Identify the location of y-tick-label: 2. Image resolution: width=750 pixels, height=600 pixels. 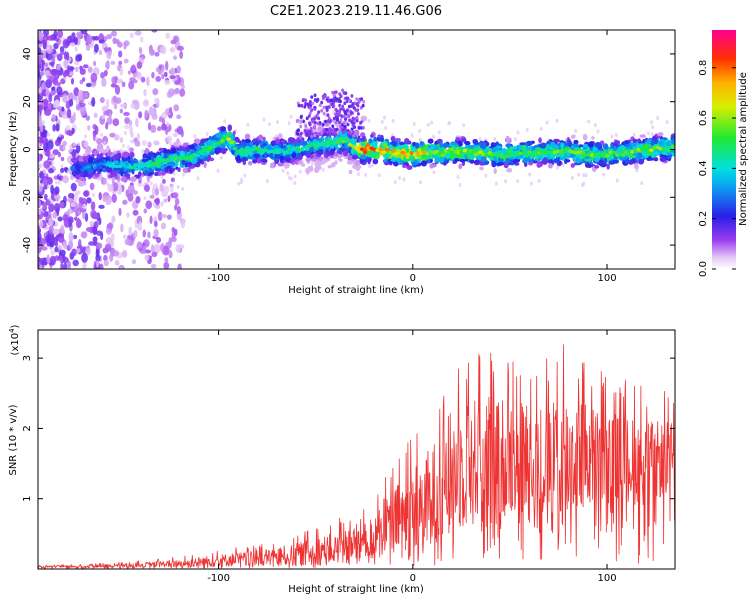
(27, 428).